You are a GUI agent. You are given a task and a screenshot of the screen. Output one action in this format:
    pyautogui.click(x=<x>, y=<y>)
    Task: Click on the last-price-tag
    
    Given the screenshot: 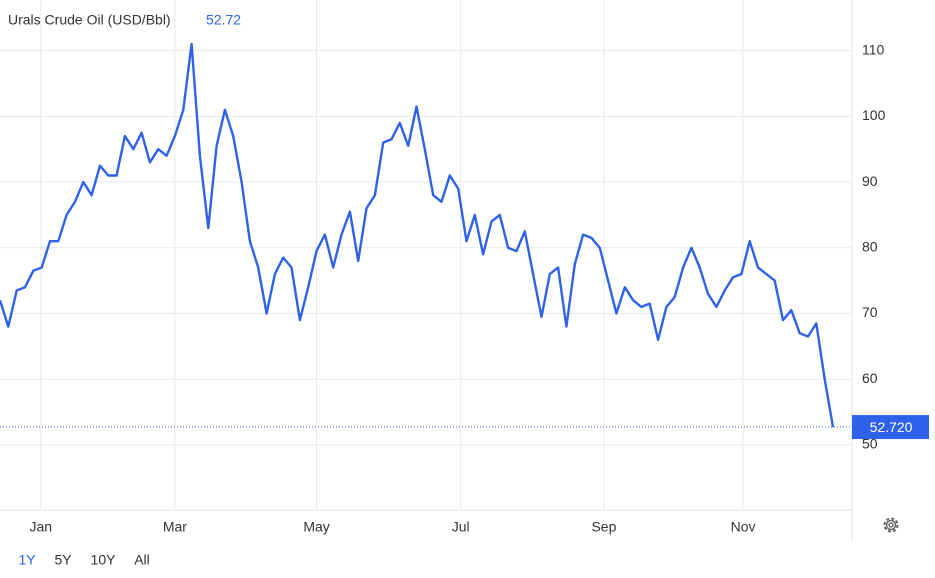 What is the action you would take?
    pyautogui.click(x=890, y=427)
    